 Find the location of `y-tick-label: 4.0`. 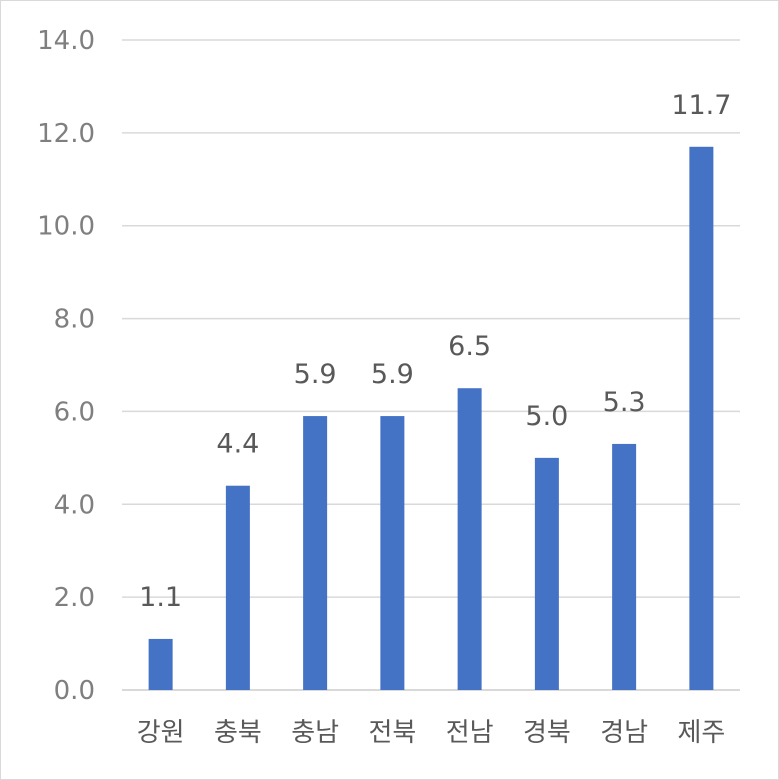

y-tick-label: 4.0 is located at coordinates (74, 505).